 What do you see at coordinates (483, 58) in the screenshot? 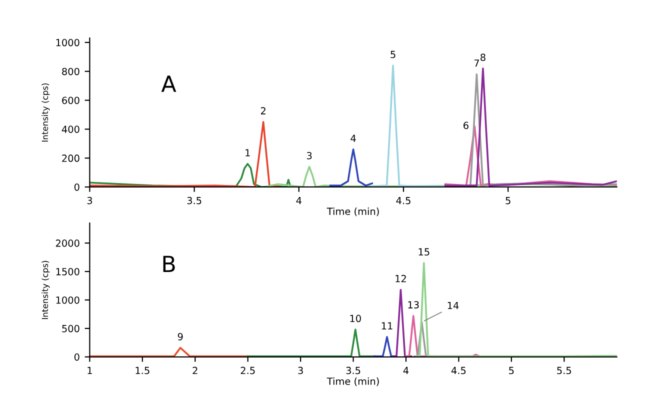
I see `annotation: 8` at bounding box center [483, 58].